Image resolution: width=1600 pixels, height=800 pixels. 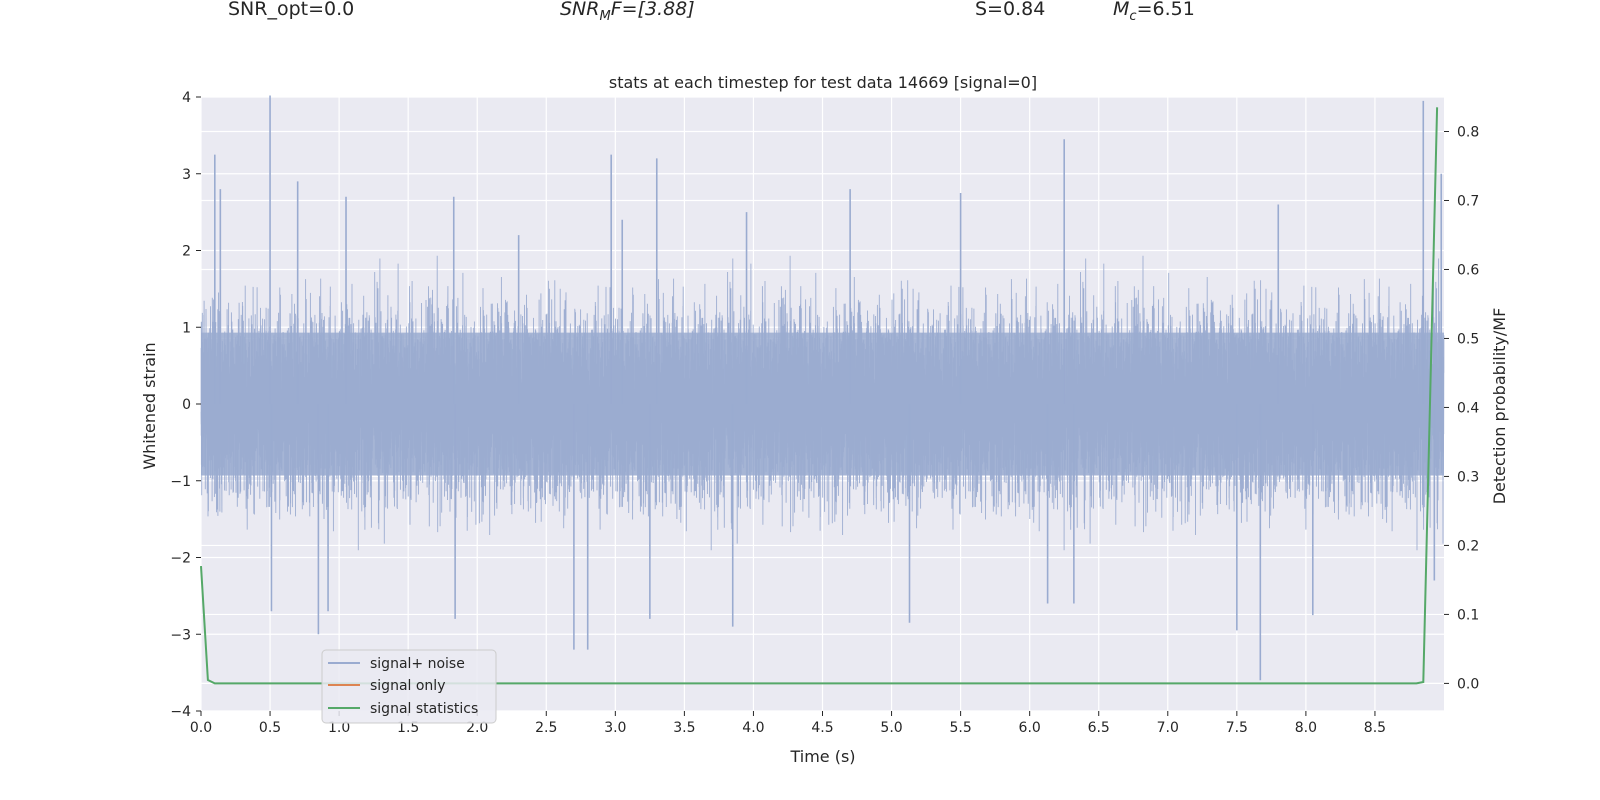 I want to click on y2-axis-label: Detection probability/MF, so click(x=1499, y=406).